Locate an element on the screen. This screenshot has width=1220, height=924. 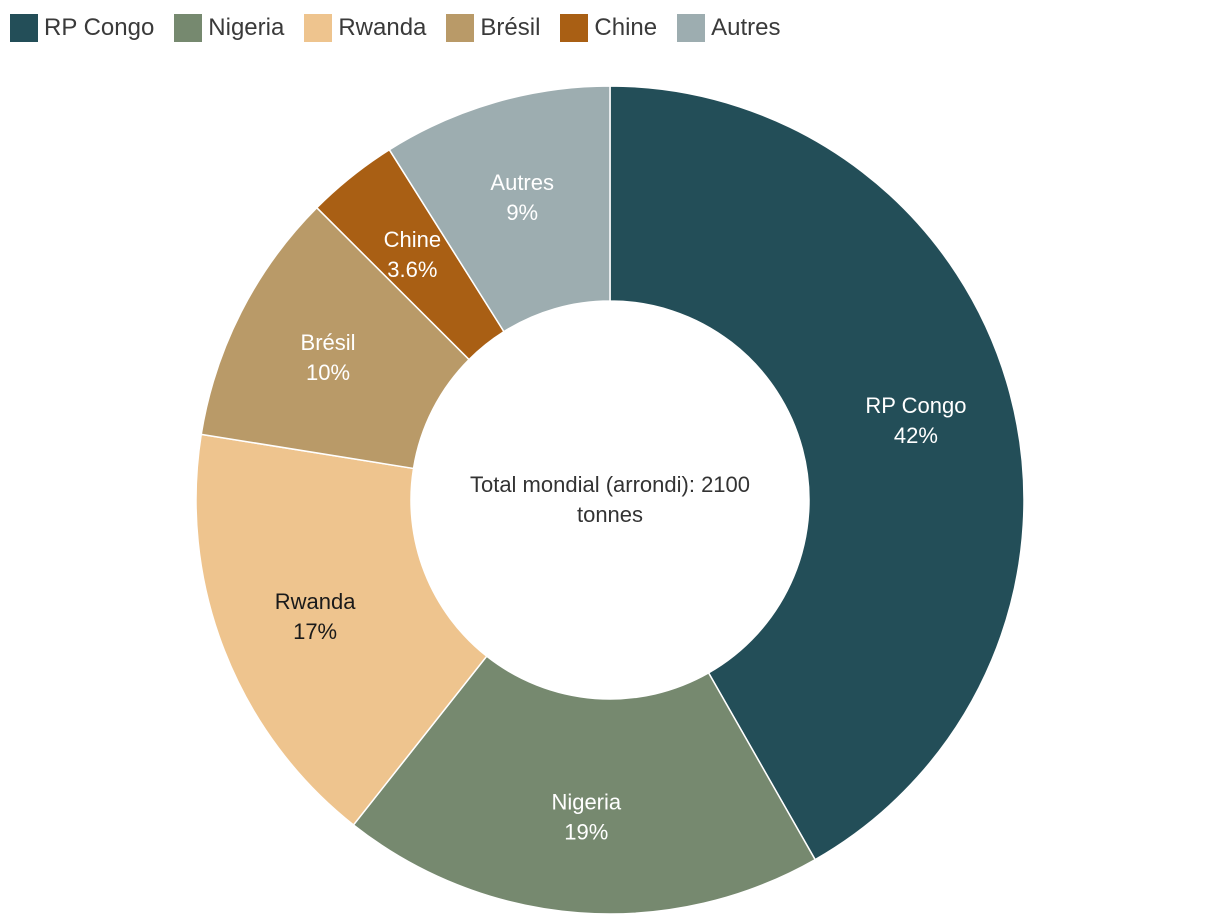
slice-value-label: 9% is located at coordinates (522, 212).